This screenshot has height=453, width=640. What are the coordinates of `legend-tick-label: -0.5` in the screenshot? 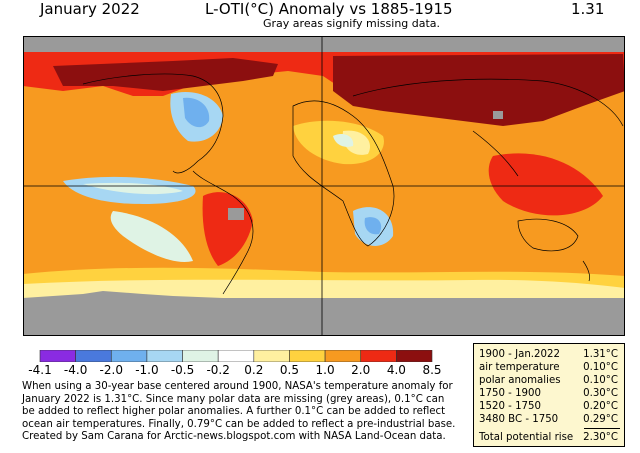 It's located at (182, 370).